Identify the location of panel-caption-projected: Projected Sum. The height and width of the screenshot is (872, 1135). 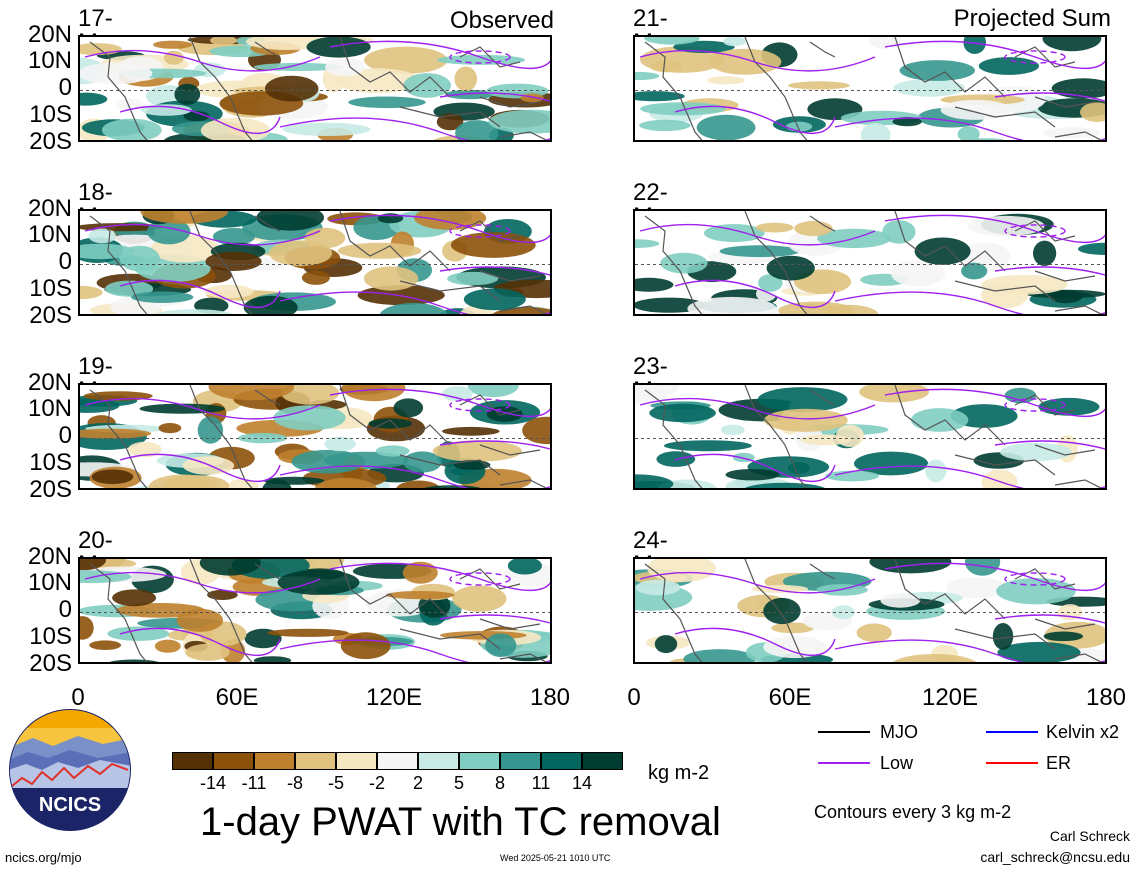
(1032, 18).